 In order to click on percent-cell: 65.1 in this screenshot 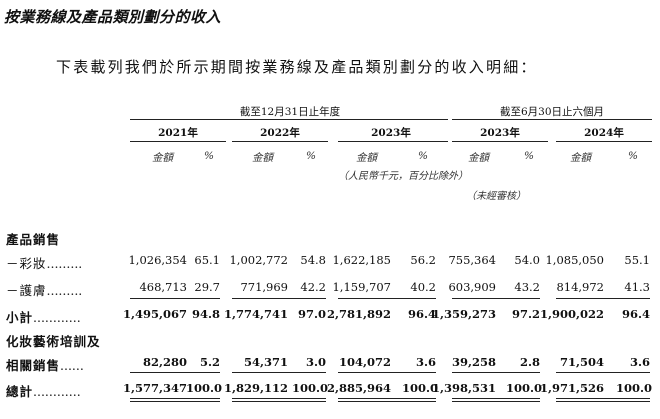, I will do `click(207, 260)`.